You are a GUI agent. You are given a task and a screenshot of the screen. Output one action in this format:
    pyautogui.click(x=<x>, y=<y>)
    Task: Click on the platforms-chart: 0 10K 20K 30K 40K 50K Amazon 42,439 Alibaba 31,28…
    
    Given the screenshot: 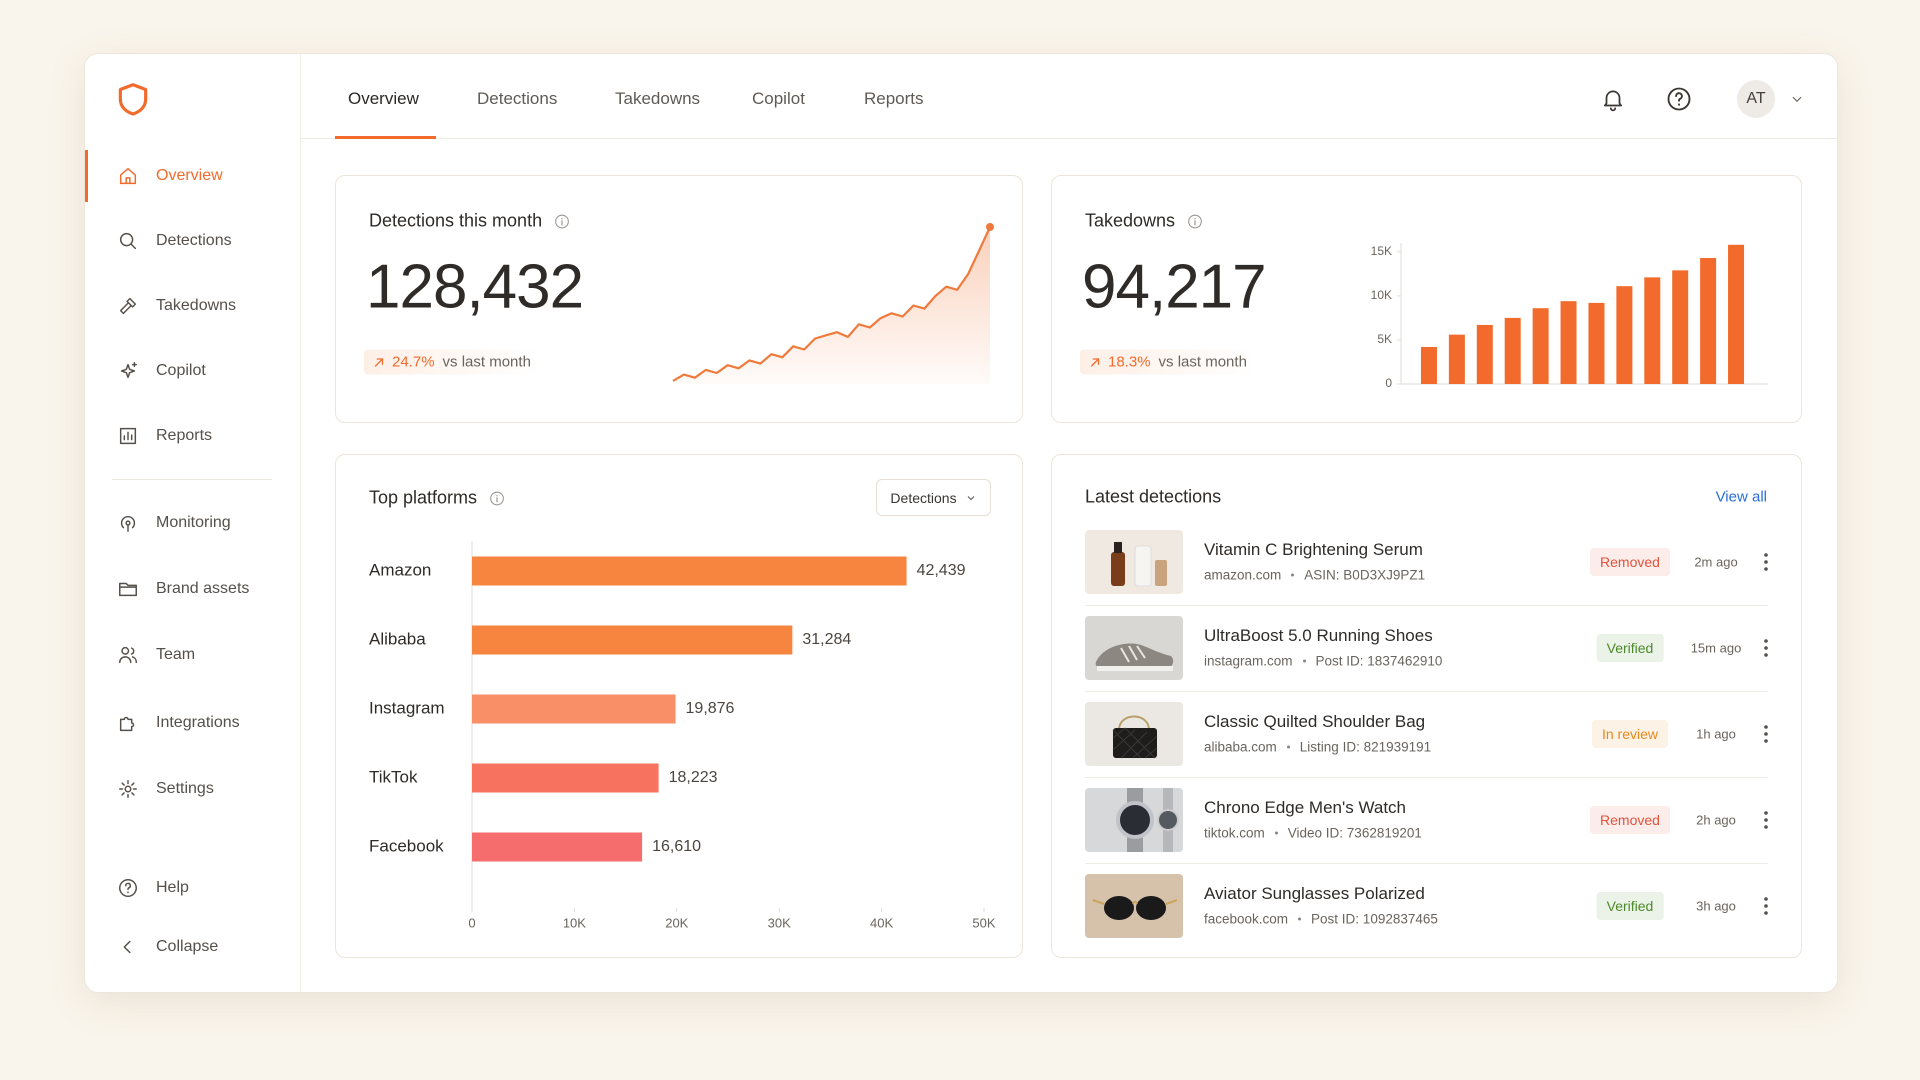 What is the action you would take?
    pyautogui.click(x=682, y=735)
    